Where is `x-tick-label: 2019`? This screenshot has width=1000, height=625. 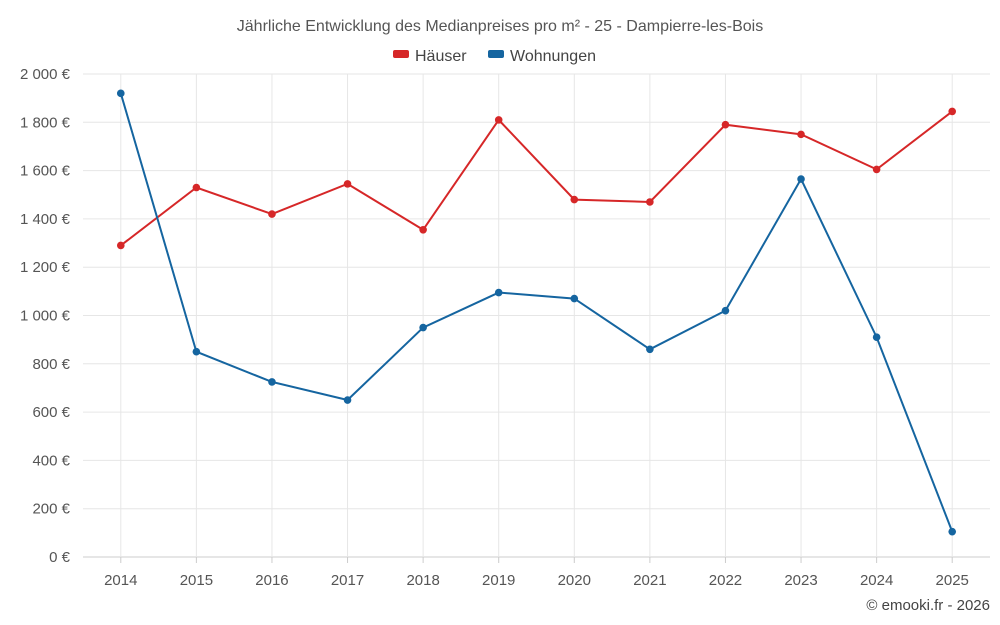
x-tick-label: 2019 is located at coordinates (498, 580).